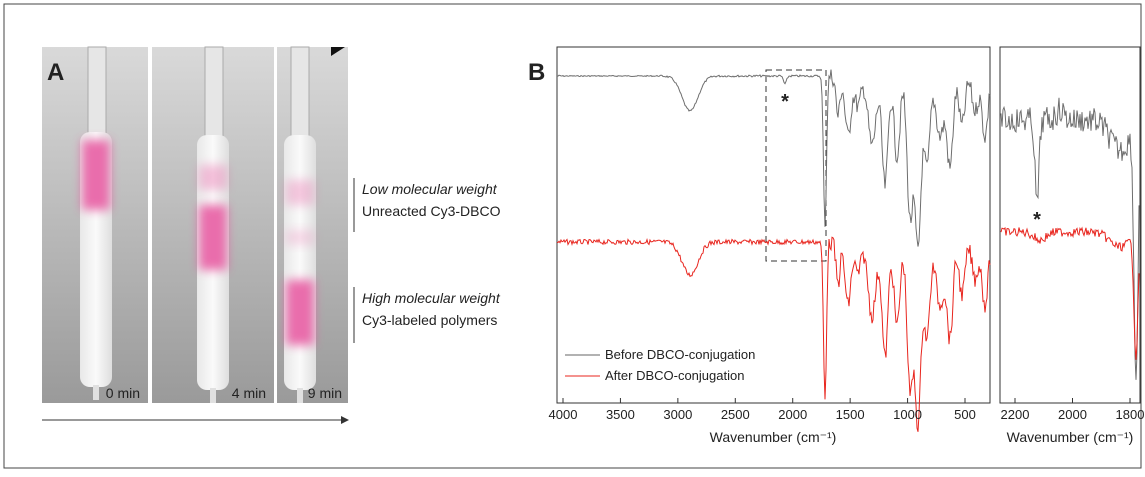  Describe the element at coordinates (620, 414) in the screenshot. I see `x-tick-label: 3500` at that location.